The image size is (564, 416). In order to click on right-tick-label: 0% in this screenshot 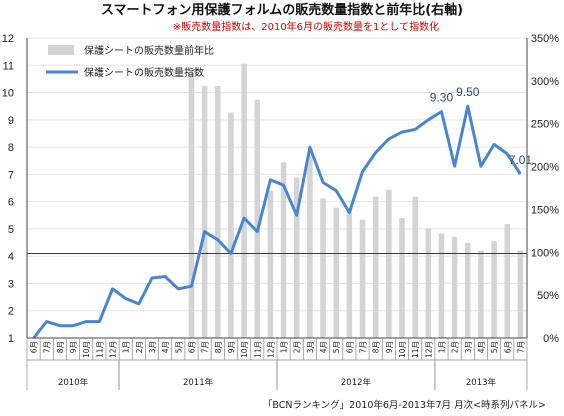, I will do `click(551, 339)`.